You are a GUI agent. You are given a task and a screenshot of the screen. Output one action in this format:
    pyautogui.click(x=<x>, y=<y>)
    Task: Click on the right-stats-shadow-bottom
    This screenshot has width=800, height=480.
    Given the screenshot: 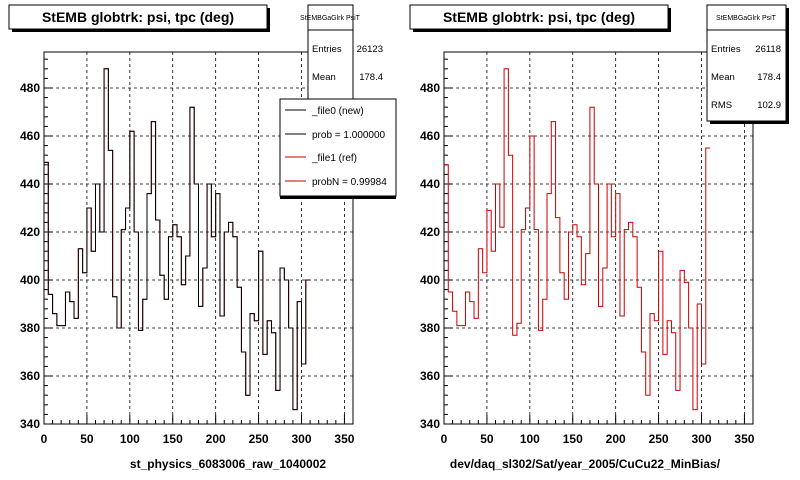 What is the action you would take?
    pyautogui.click(x=749, y=122)
    